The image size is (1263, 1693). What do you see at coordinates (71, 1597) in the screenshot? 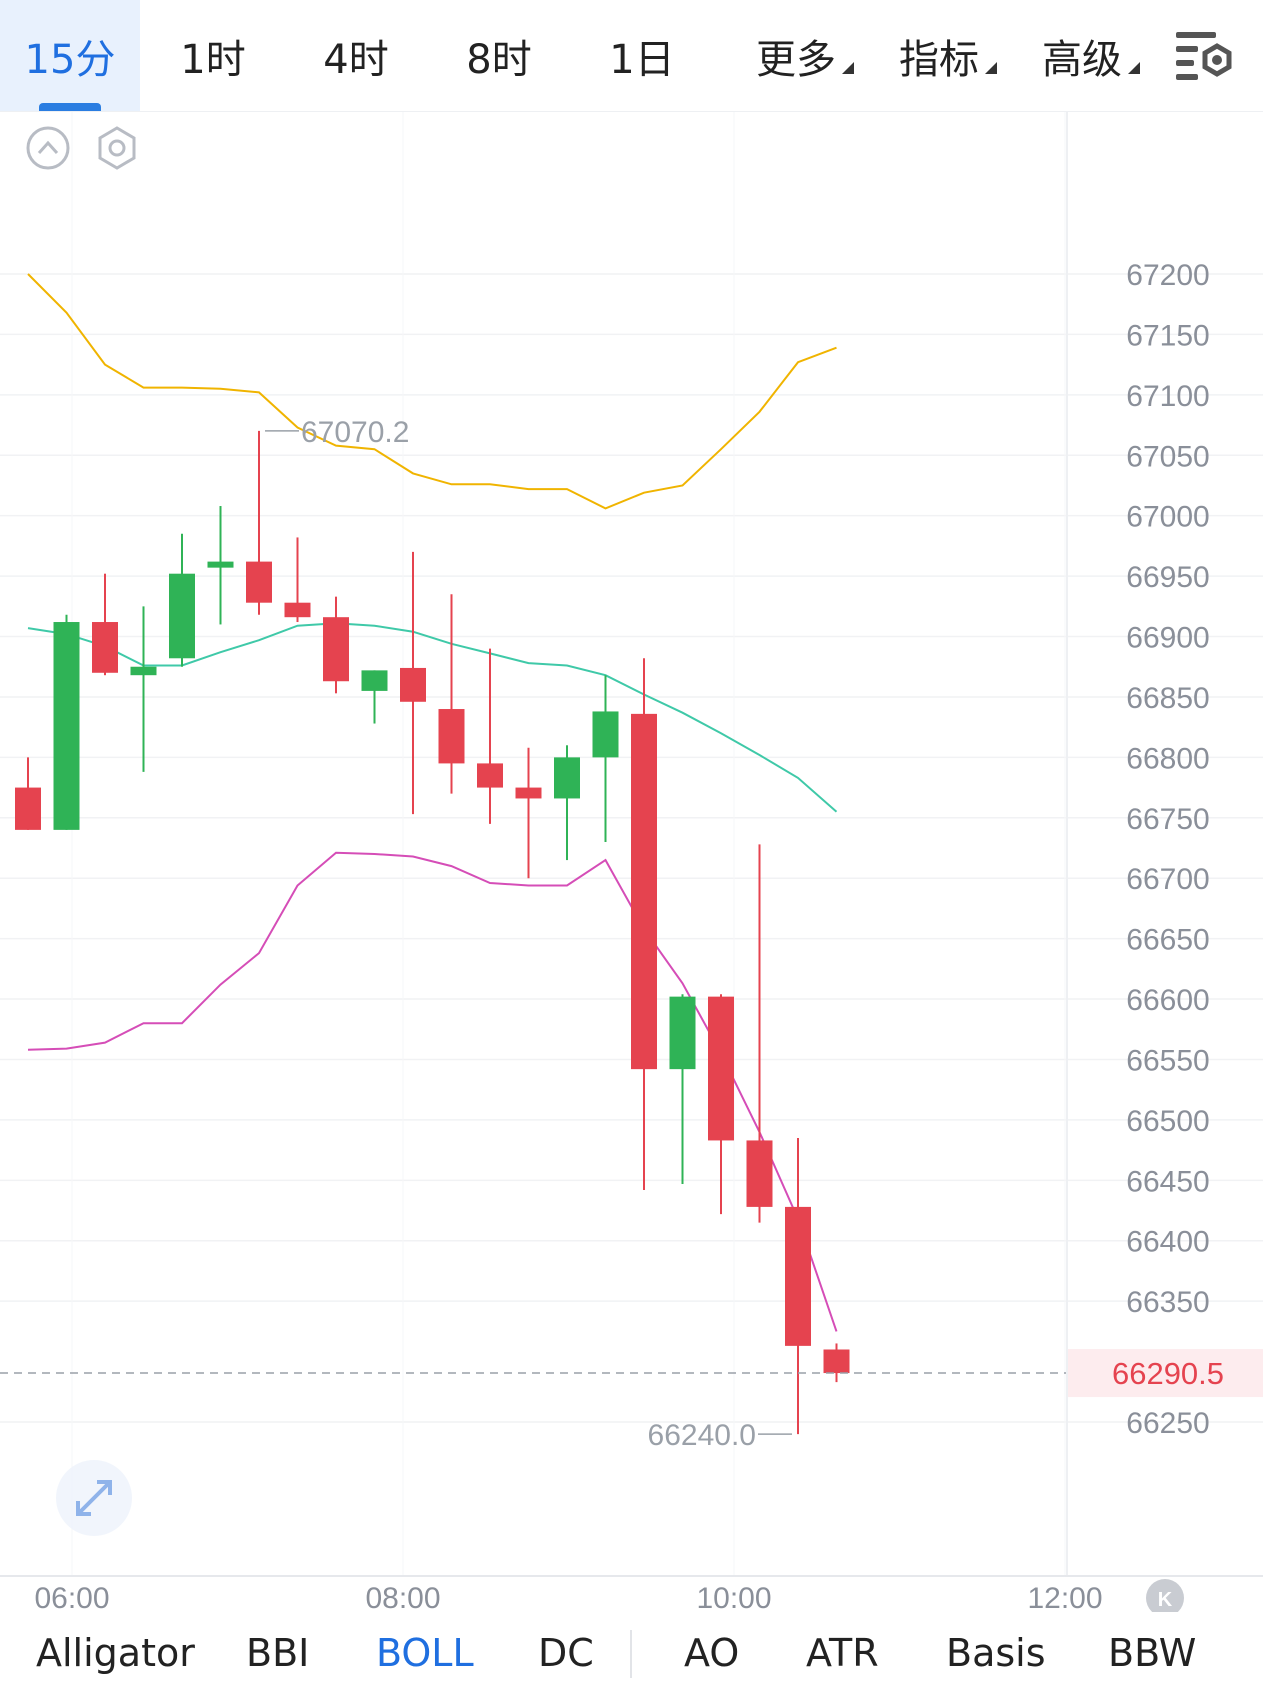
I see `time-tick-label: 06:00` at bounding box center [71, 1597].